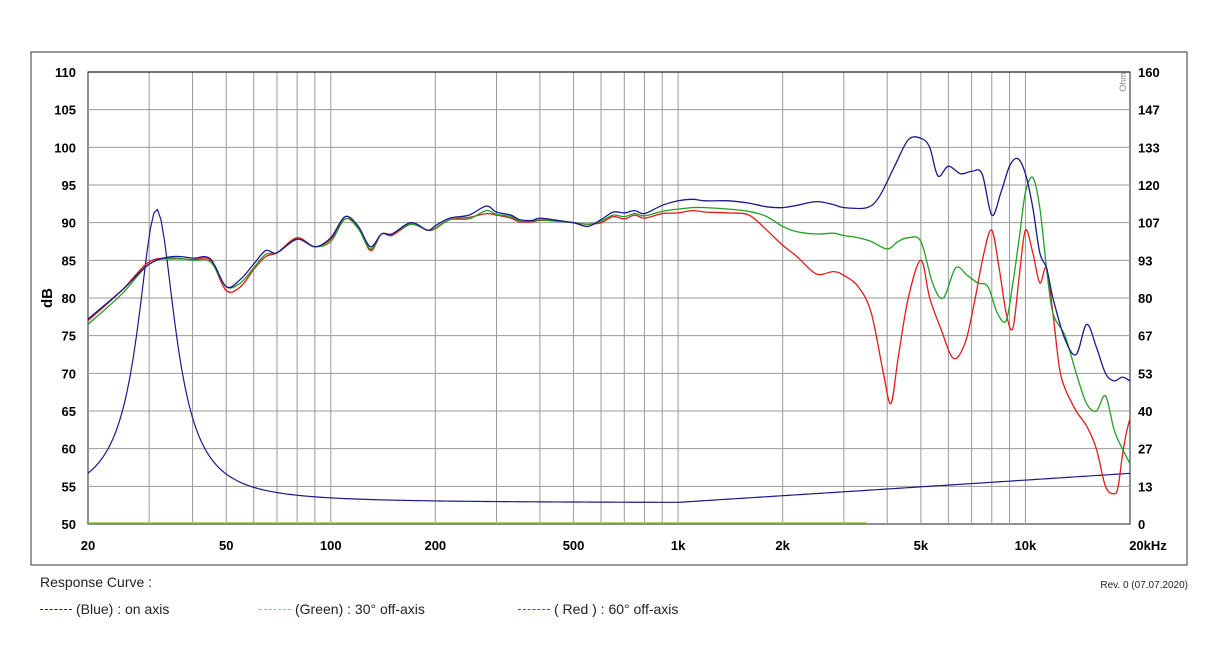 This screenshot has width=1218, height=669. I want to click on legend-swatch-green, so click(275, 609).